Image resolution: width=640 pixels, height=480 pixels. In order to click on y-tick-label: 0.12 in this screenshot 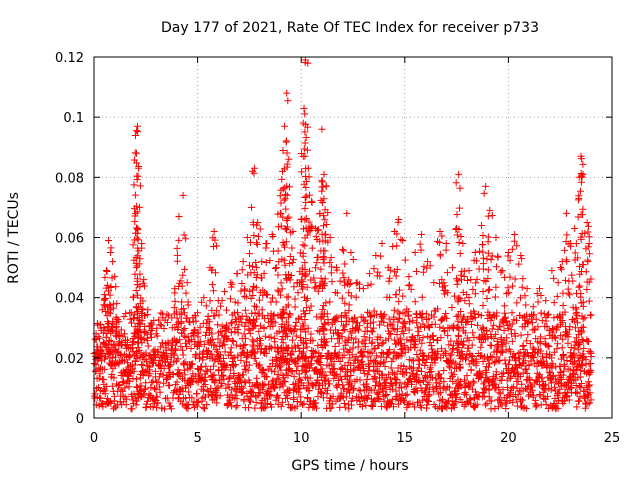, I will do `click(69, 58)`.